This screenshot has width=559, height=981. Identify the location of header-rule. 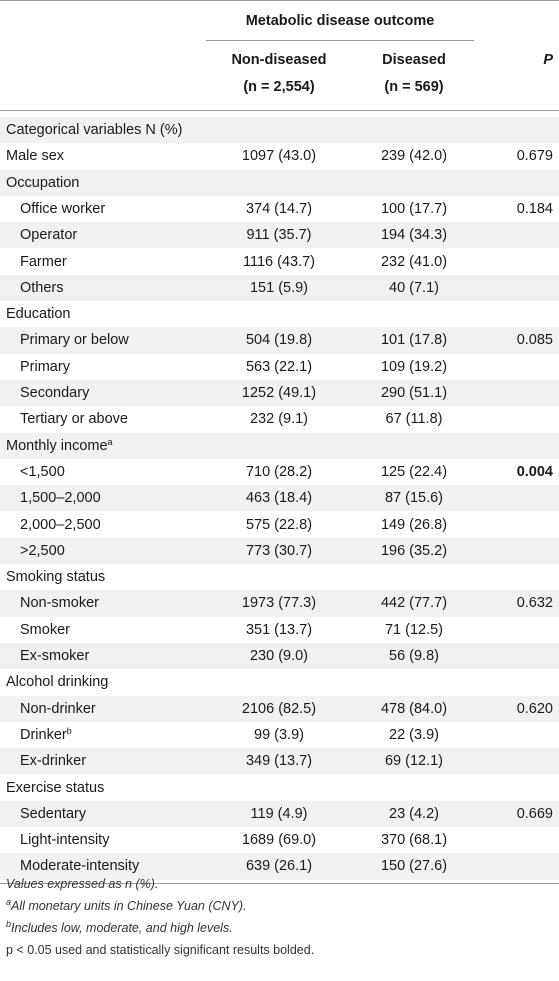
(279, 110).